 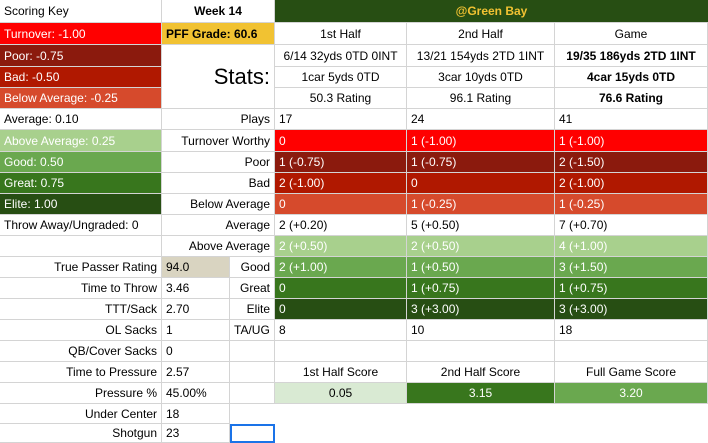 What do you see at coordinates (196, 393) in the screenshot?
I see `metric-pressure-pct-value: 45.00%` at bounding box center [196, 393].